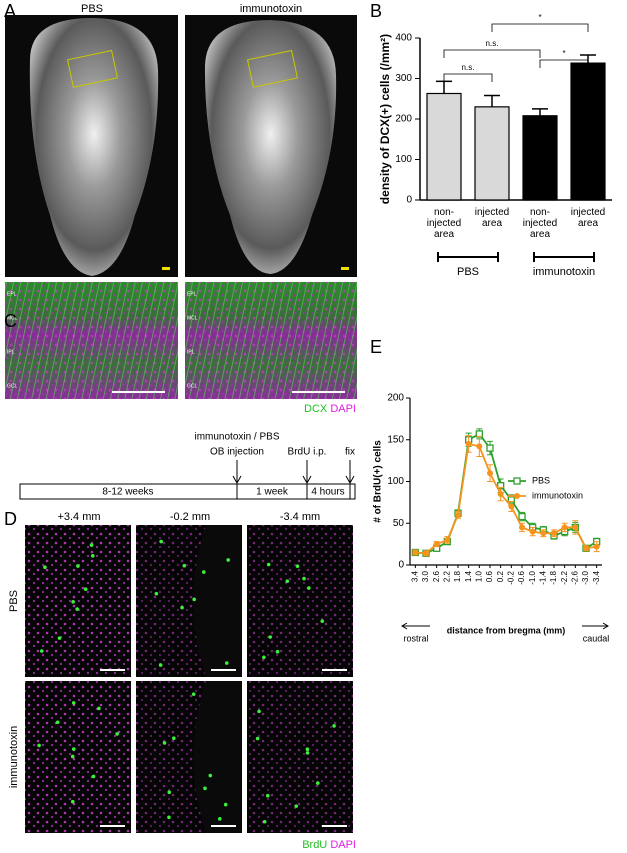 The width and height of the screenshot is (627, 853). I want to click on stain-legend: BrdU DAPI, so click(329, 845).